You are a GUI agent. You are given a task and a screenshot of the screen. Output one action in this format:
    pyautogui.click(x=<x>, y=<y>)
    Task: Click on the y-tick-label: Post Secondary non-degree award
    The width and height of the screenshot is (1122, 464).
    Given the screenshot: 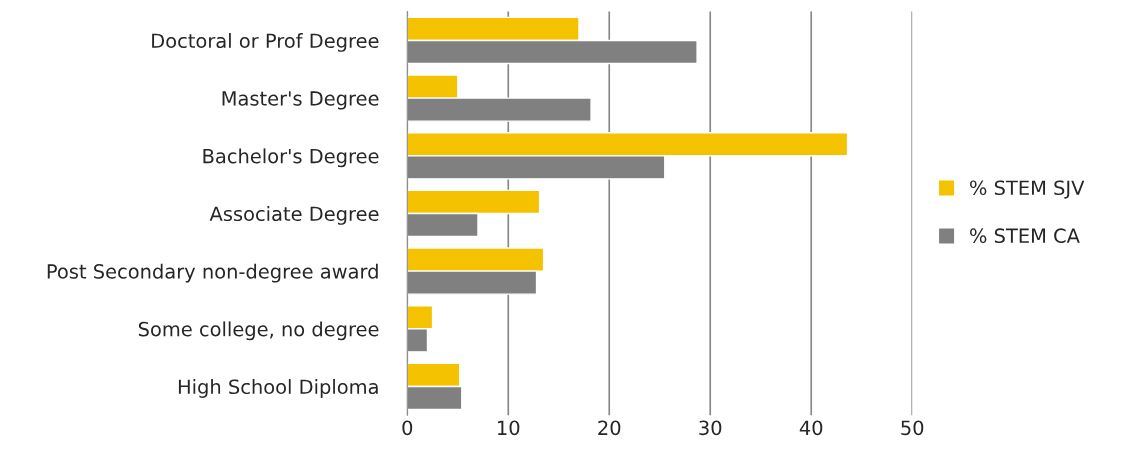 What is the action you would take?
    pyautogui.click(x=212, y=273)
    